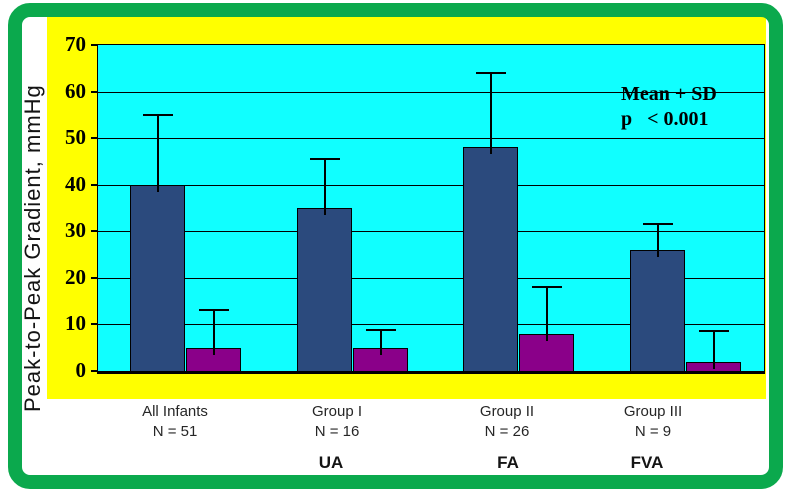 This screenshot has height=498, width=791. Describe the element at coordinates (337, 411) in the screenshot. I see `category-name: Group I` at that location.